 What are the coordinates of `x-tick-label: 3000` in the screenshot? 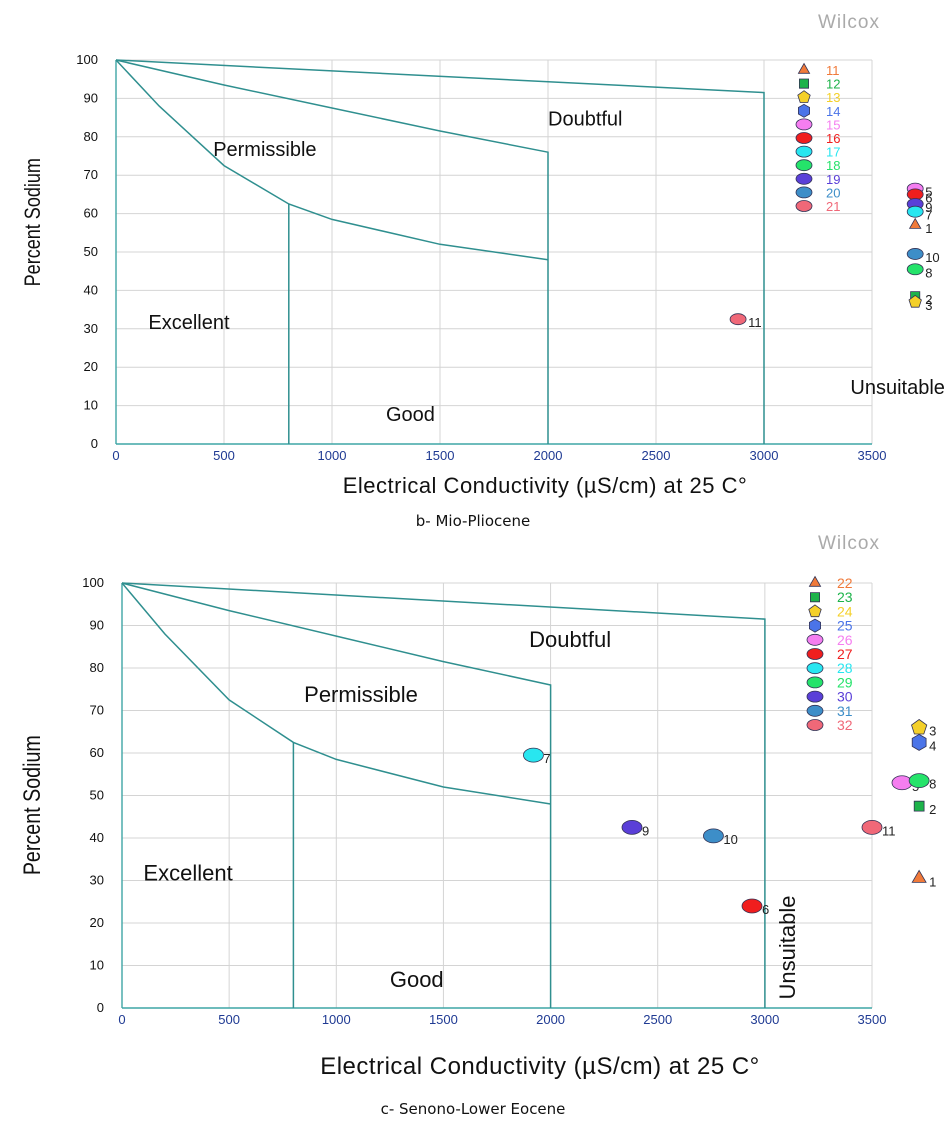 It's located at (764, 455).